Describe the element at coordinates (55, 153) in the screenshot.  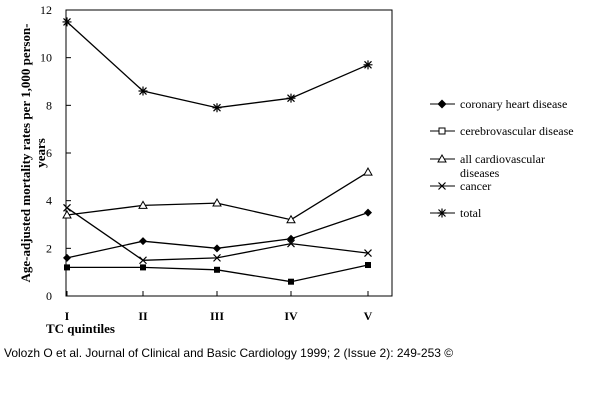
I see `y-axis-ticks: 0 2 4 6 8 10 12` at that location.